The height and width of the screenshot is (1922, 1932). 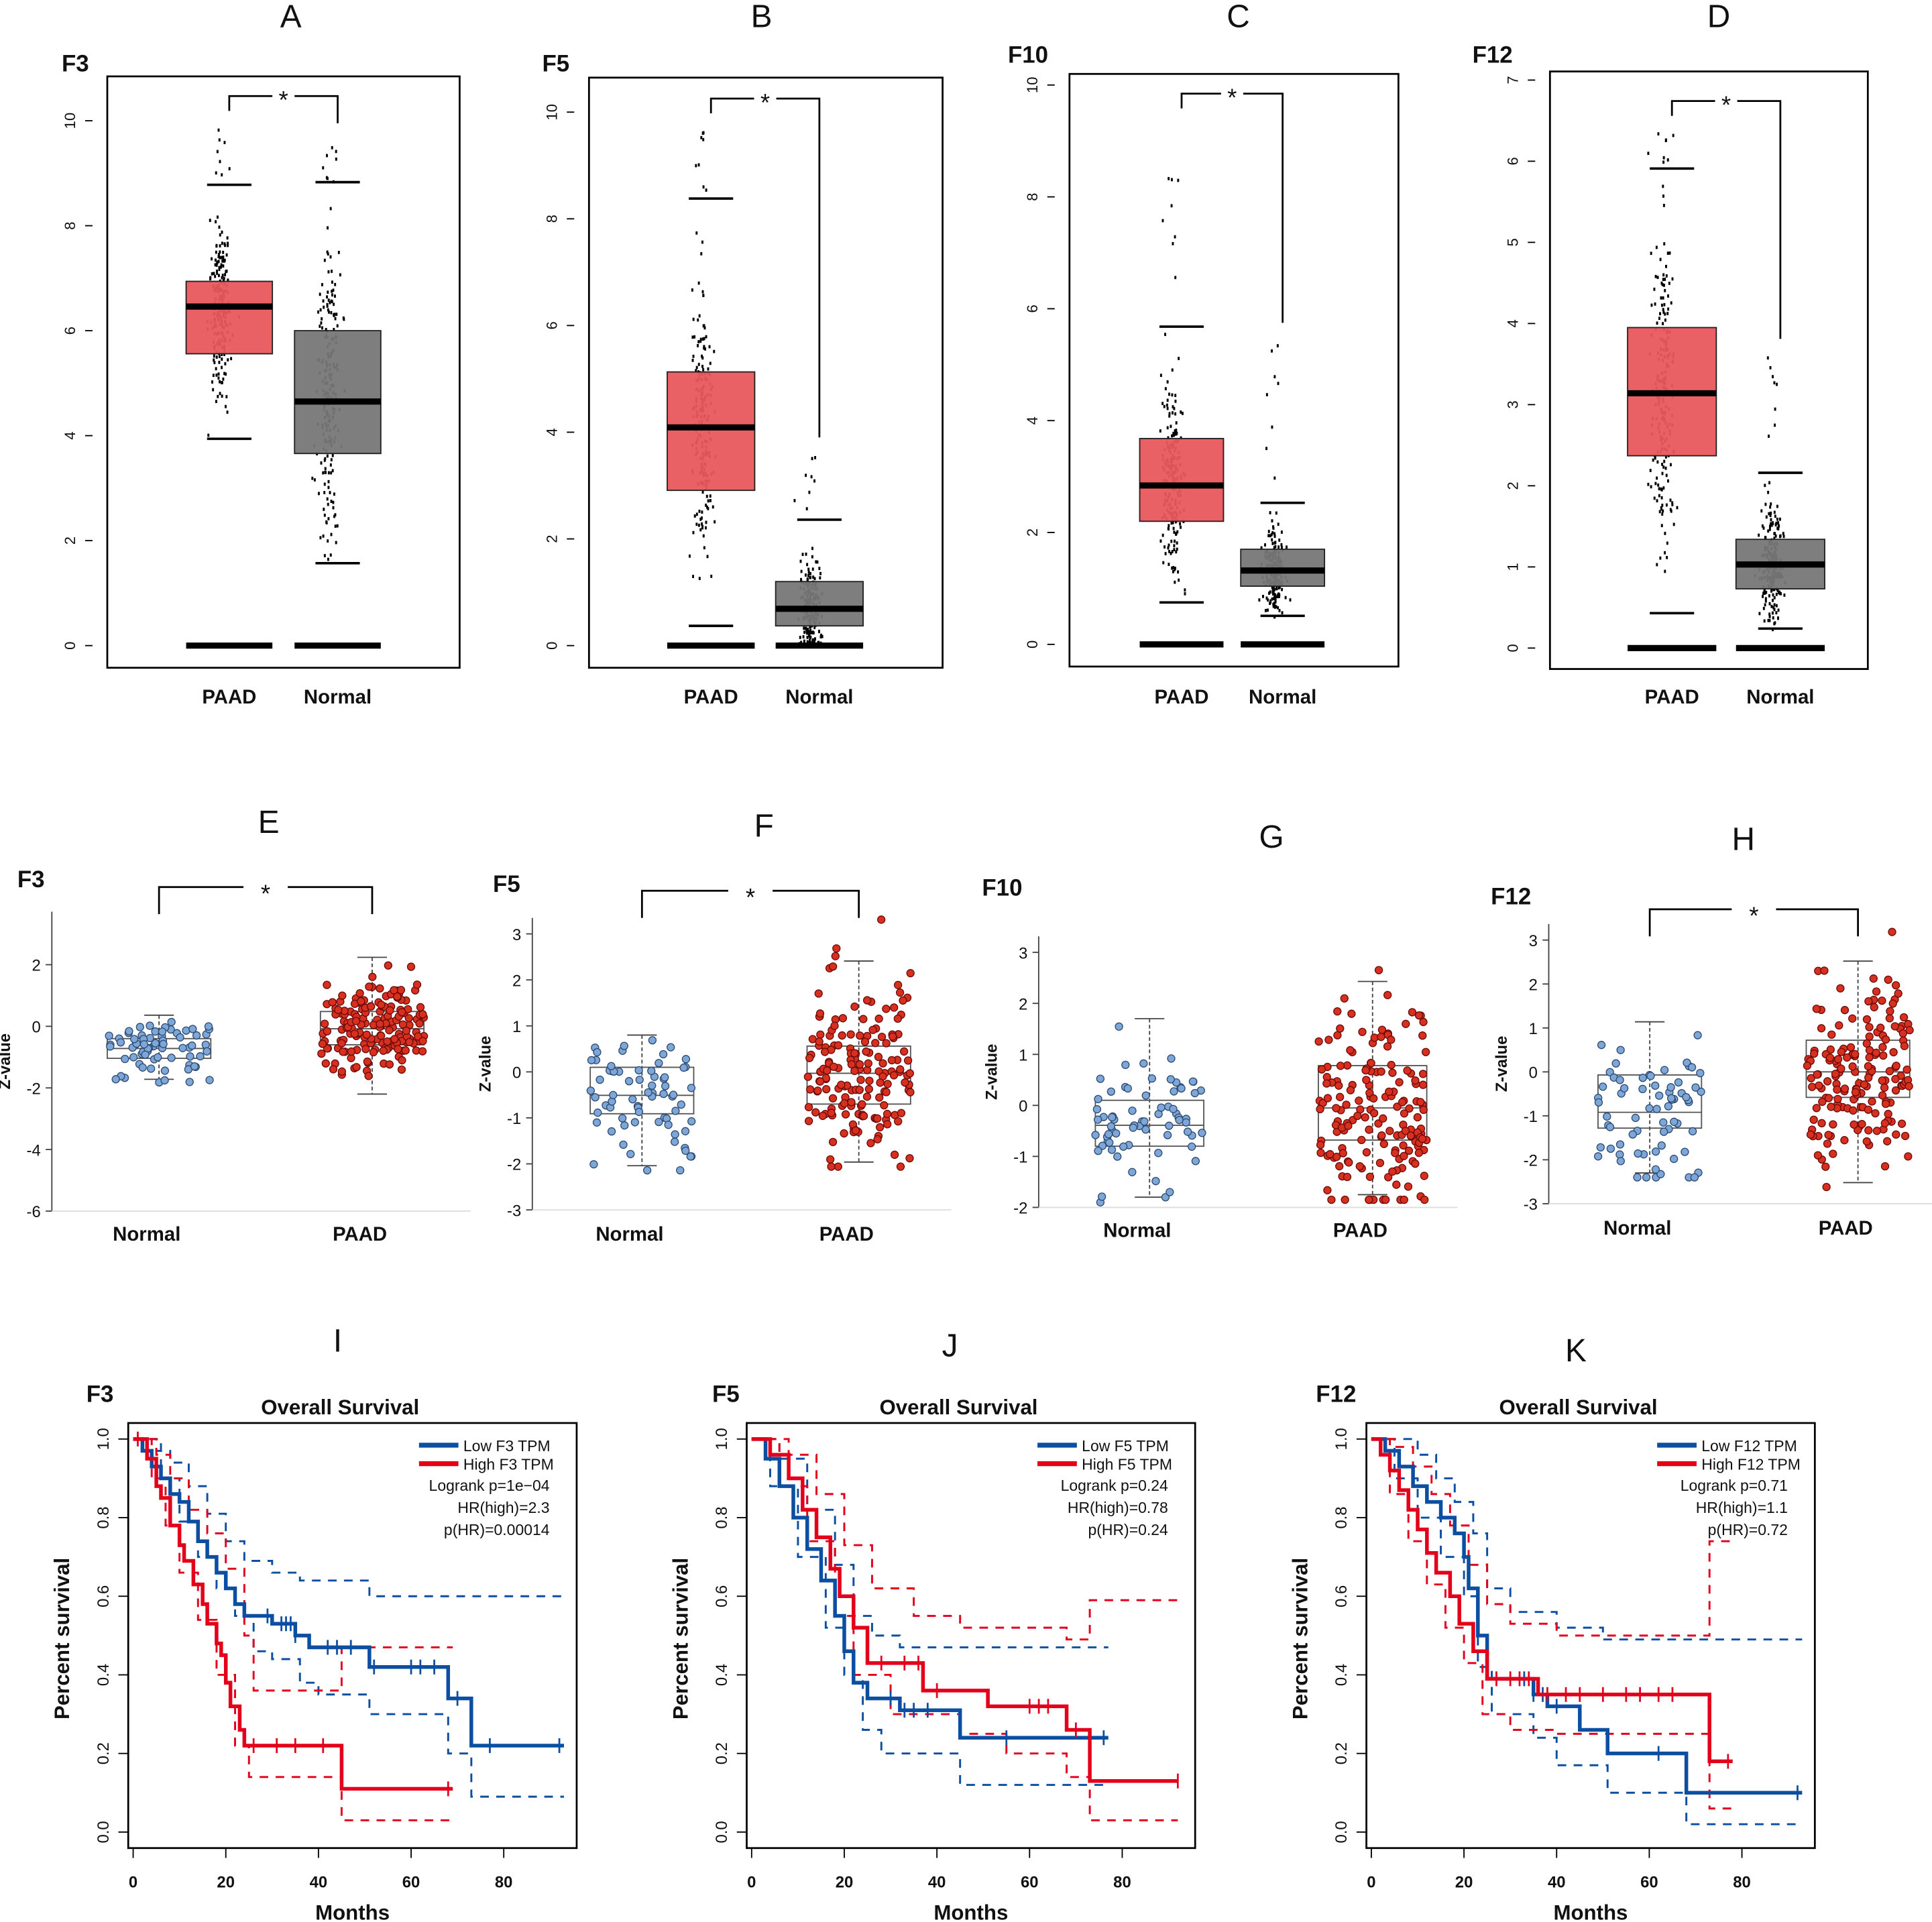 What do you see at coordinates (1748, 1529) in the screenshot?
I see `stat-text: p(HR)=0.72` at bounding box center [1748, 1529].